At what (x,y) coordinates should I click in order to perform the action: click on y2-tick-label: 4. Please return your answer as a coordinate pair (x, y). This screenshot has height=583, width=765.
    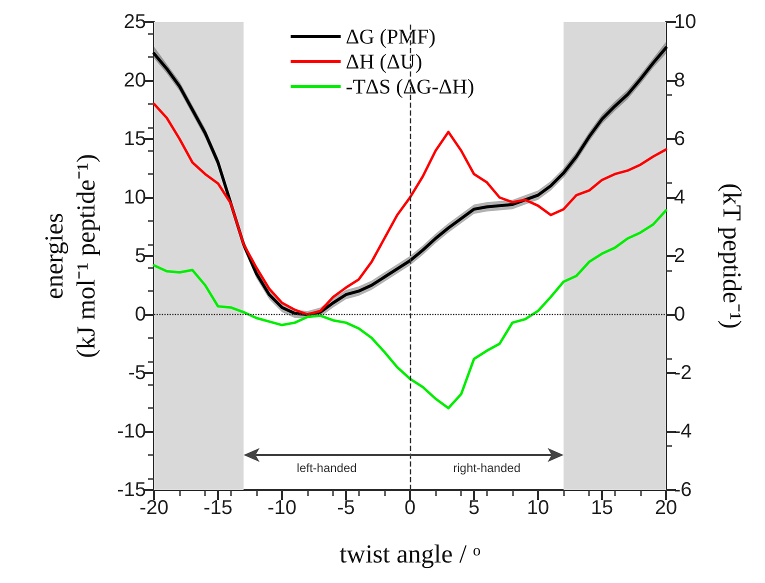
    Looking at the image, I should click on (680, 197).